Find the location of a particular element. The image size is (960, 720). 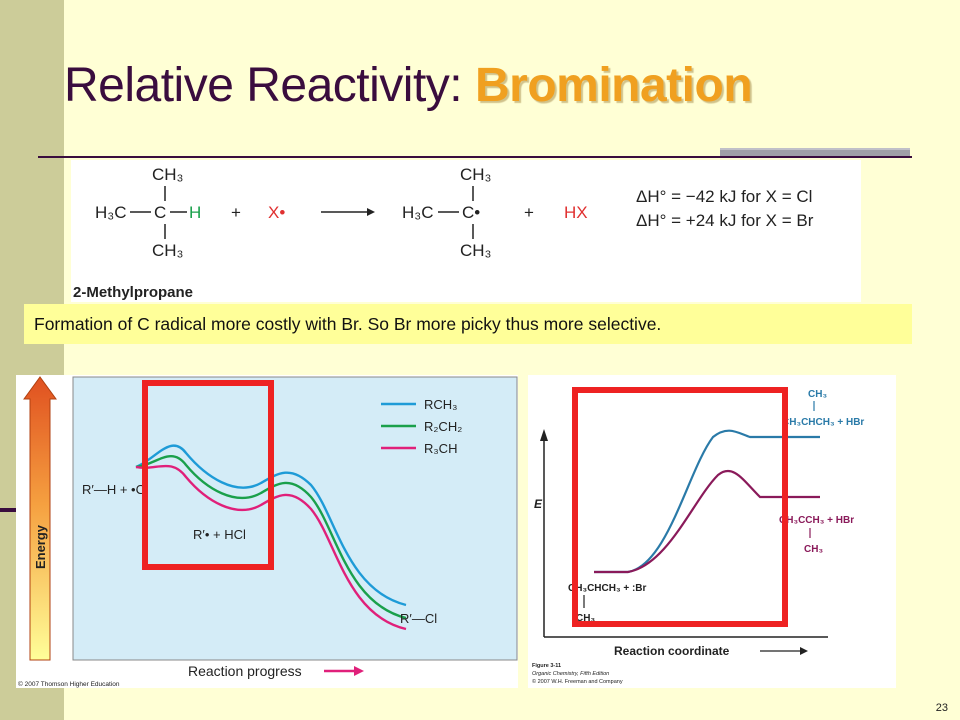

page-number: 23 is located at coordinates (941, 708).